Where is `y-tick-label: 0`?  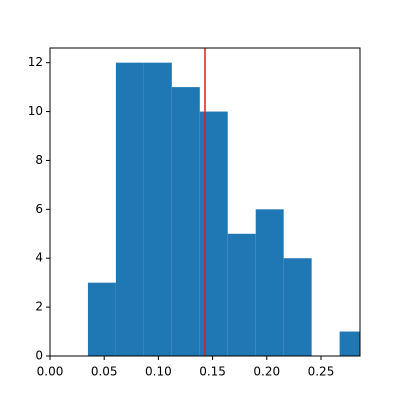
y-tick-label: 0 is located at coordinates (39, 356).